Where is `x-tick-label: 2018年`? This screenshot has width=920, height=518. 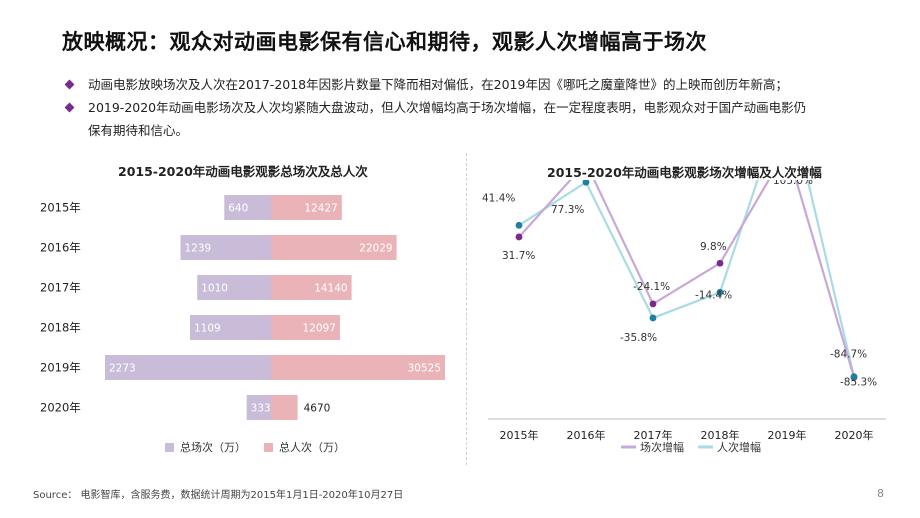 x-tick-label: 2018年 is located at coordinates (720, 435).